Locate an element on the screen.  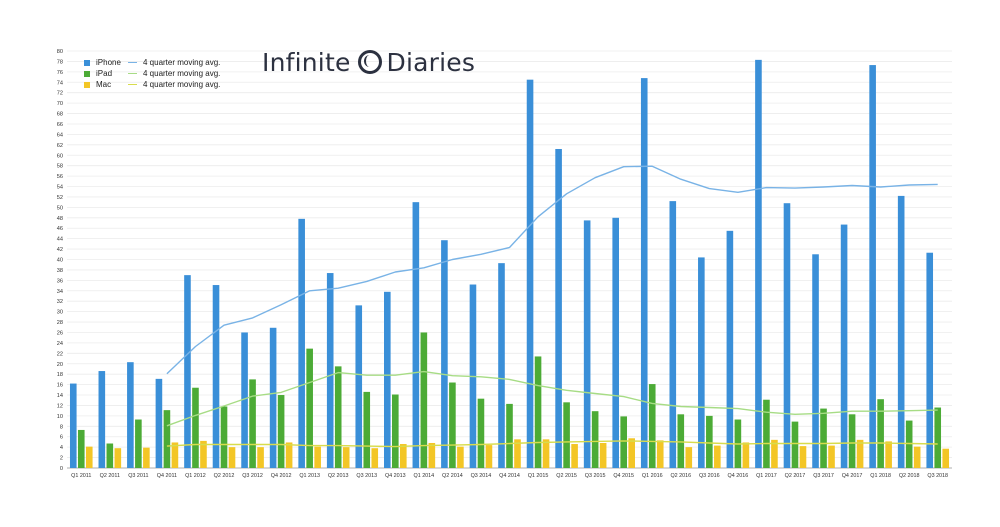
y-tick-label: 56 is located at coordinates (60, 177).